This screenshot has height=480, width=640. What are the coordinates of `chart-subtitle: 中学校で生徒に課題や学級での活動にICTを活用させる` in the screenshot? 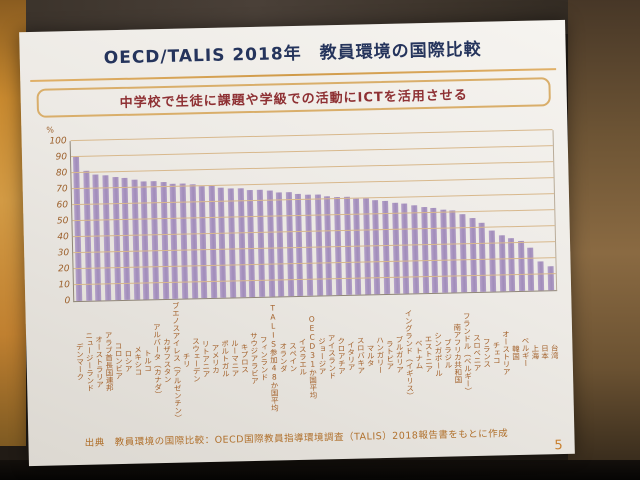 It's located at (293, 99).